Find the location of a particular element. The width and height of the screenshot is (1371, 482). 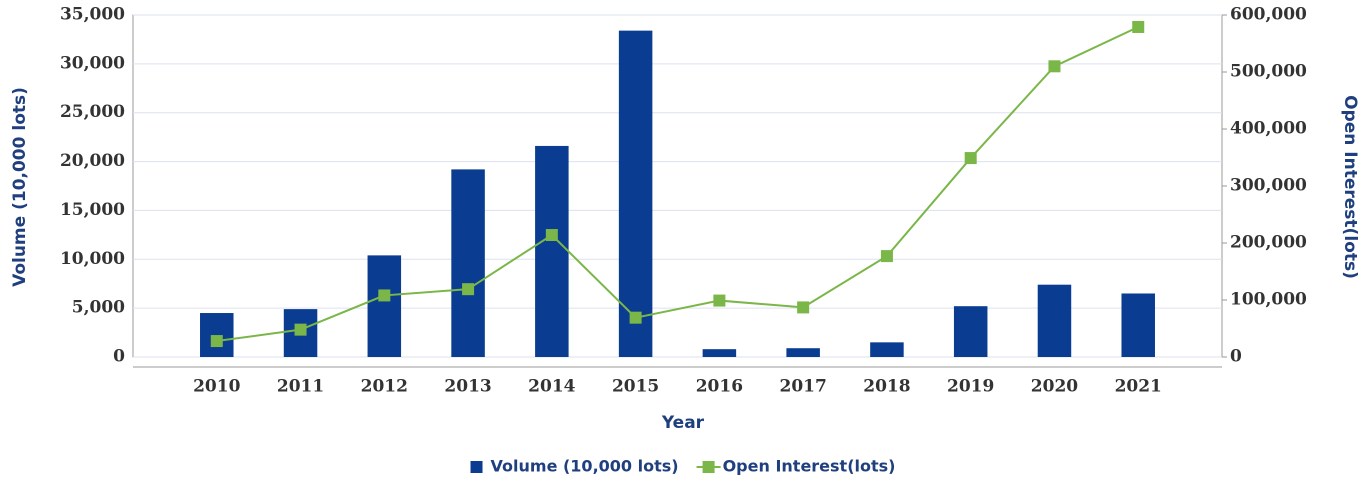

y2-tick-label: 500,000 is located at coordinates (1268, 72).